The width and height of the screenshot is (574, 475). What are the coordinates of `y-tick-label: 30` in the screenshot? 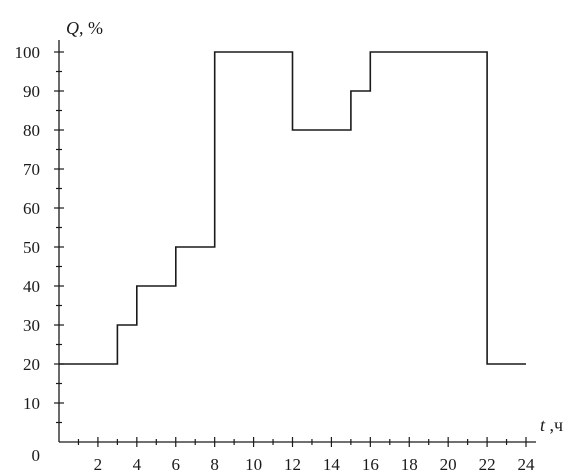 It's located at (31, 325).